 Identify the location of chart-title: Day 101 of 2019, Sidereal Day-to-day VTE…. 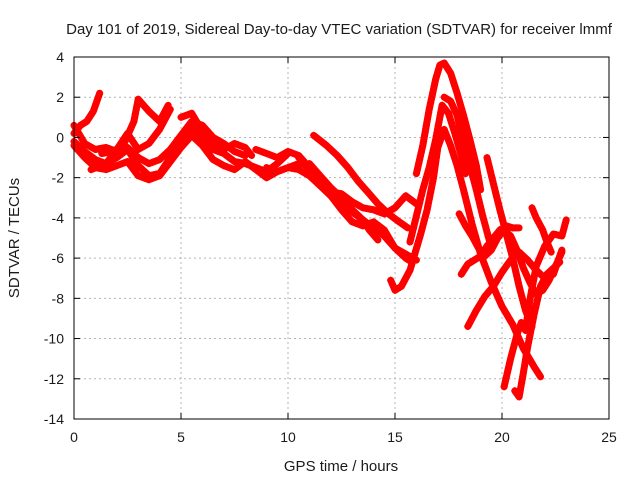
(339, 29).